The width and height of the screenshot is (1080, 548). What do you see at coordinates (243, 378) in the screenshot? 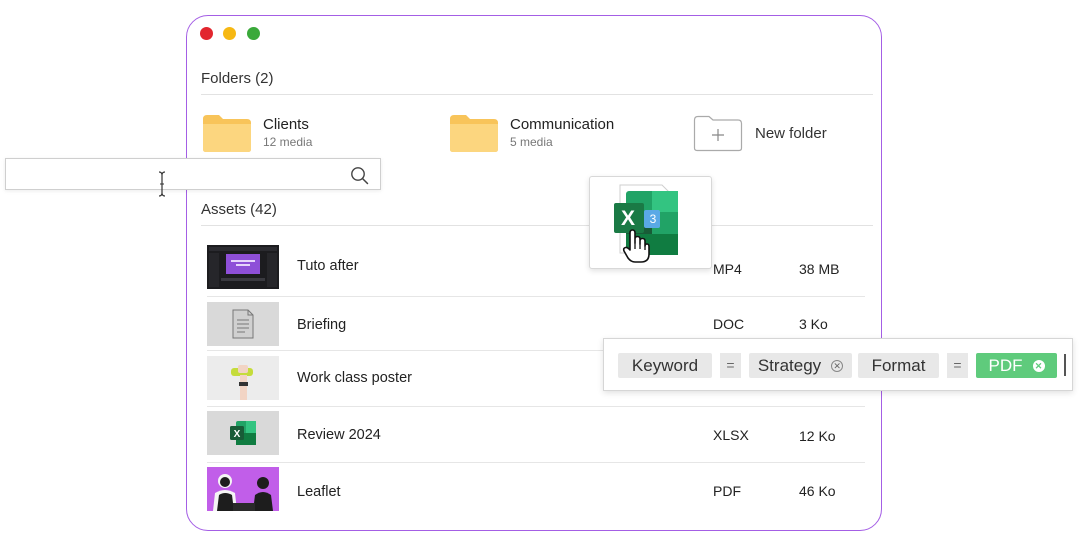
I see `poster-photo` at bounding box center [243, 378].